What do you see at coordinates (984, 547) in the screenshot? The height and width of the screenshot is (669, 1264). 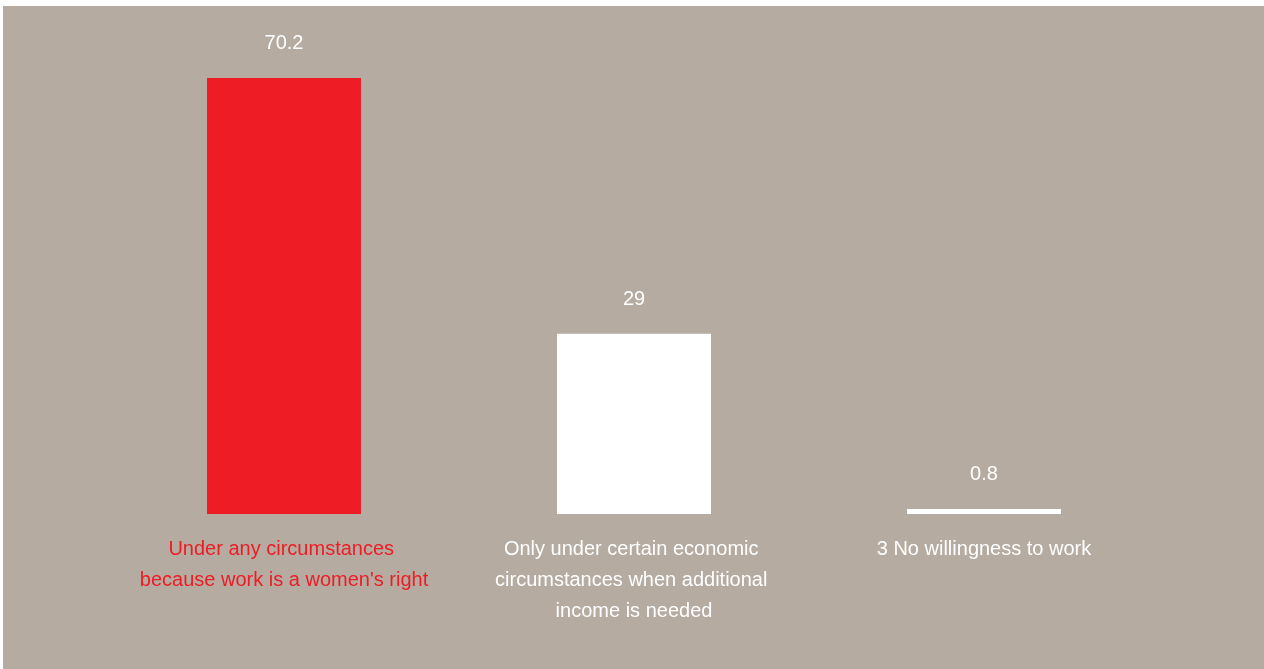 I see `x-tick-label: 3 No willingness to work` at bounding box center [984, 547].